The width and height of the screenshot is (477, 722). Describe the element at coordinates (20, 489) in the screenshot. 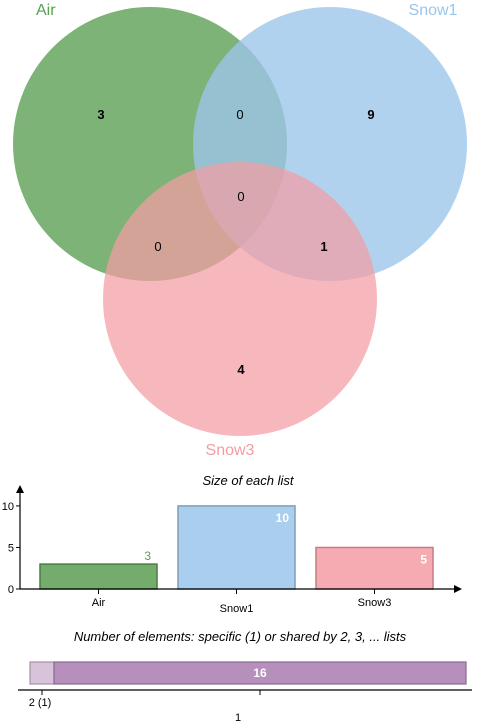

I see `size-y-axis-arrow` at that location.